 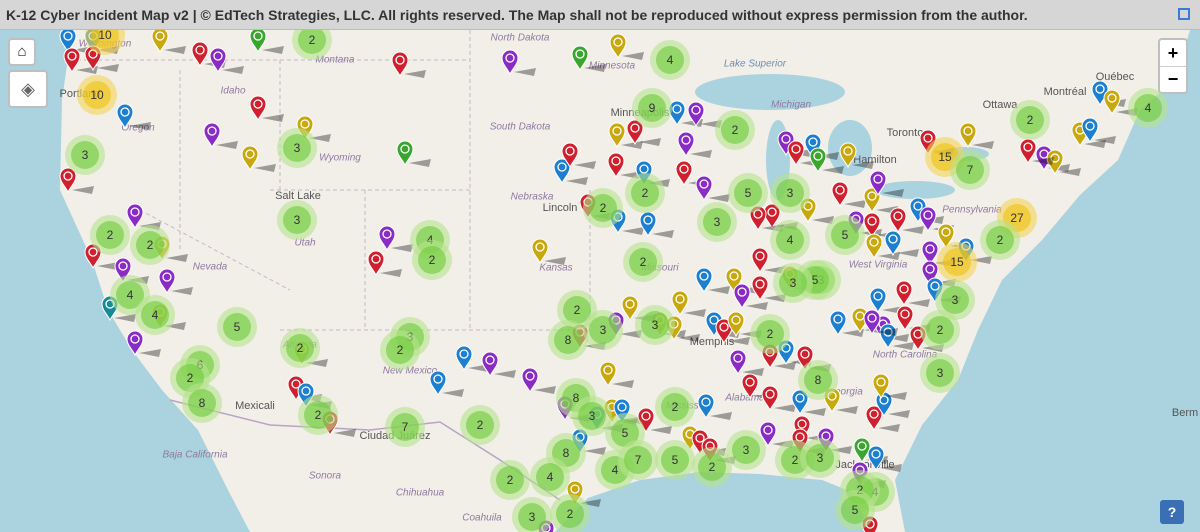 What do you see at coordinates (957, 262) in the screenshot?
I see `incident-cluster: 15` at bounding box center [957, 262].